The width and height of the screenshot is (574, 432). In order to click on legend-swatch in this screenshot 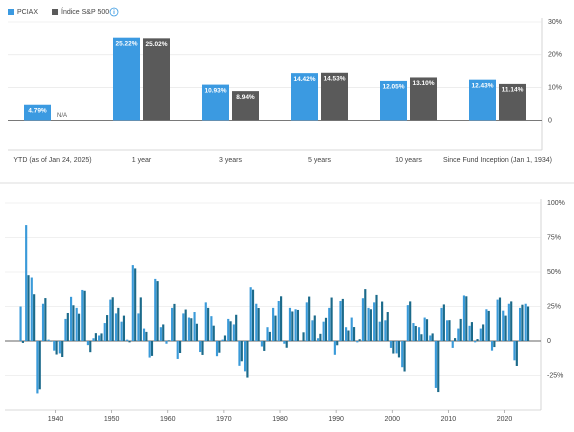, I will do `click(11, 12)`.